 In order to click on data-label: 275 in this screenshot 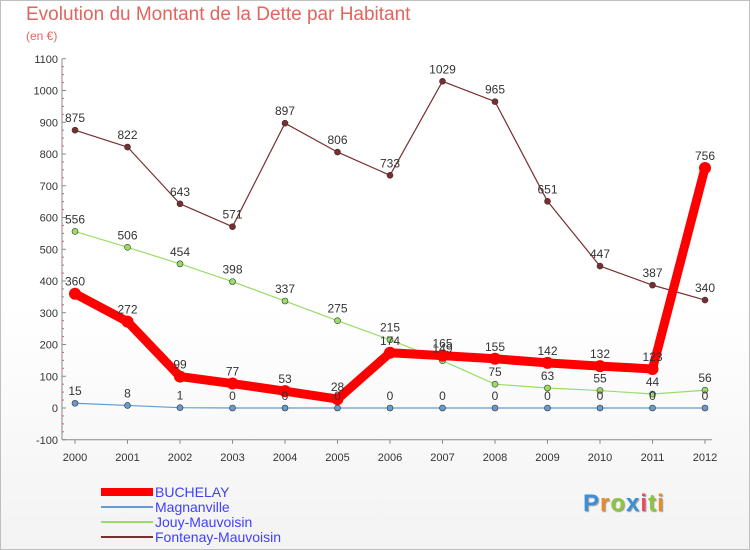, I will do `click(337, 309)`.